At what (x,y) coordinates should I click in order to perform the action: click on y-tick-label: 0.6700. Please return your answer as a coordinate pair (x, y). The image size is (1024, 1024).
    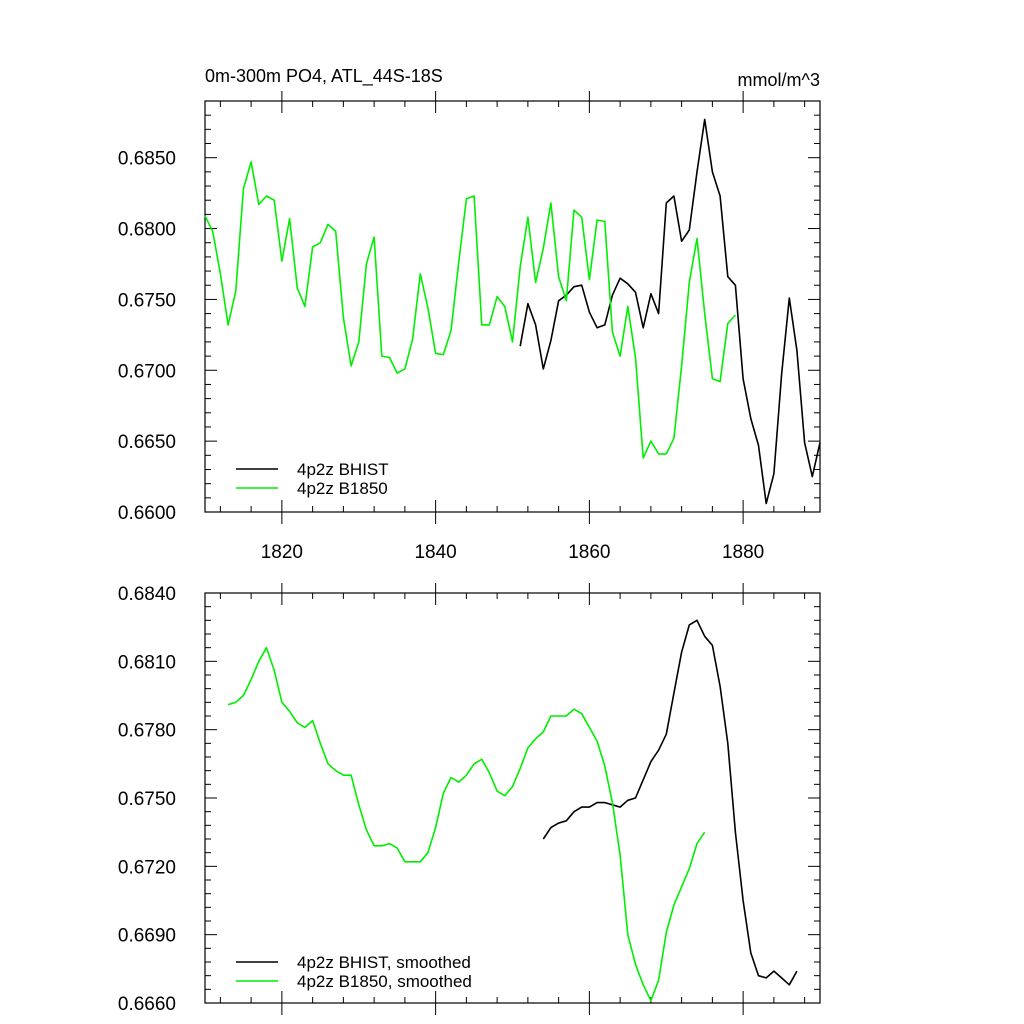
    Looking at the image, I should click on (147, 371).